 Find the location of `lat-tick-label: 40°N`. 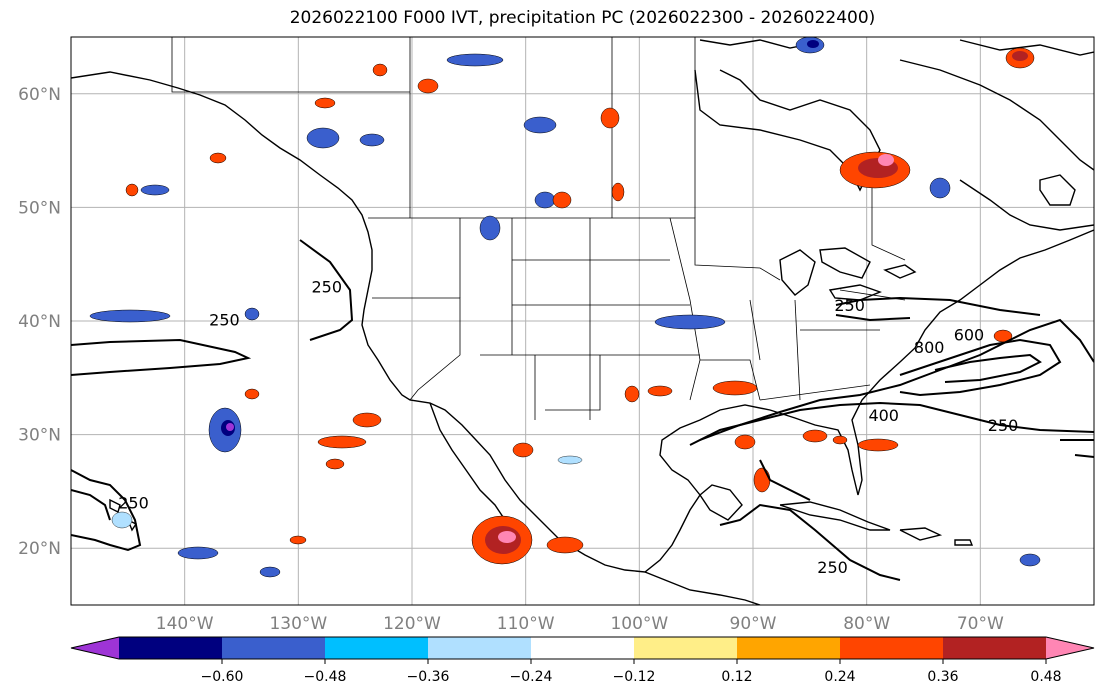

lat-tick-label: 40°N is located at coordinates (39, 322).